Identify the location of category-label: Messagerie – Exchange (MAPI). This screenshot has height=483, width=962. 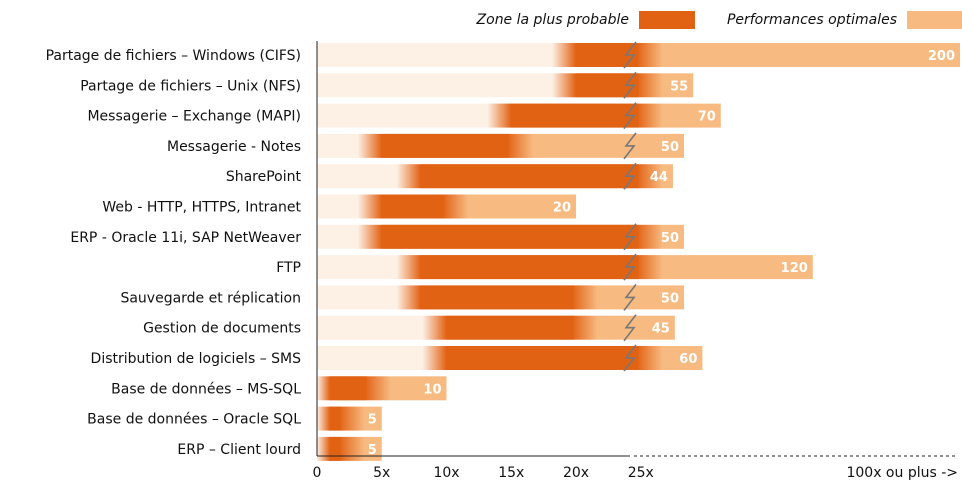
(194, 117).